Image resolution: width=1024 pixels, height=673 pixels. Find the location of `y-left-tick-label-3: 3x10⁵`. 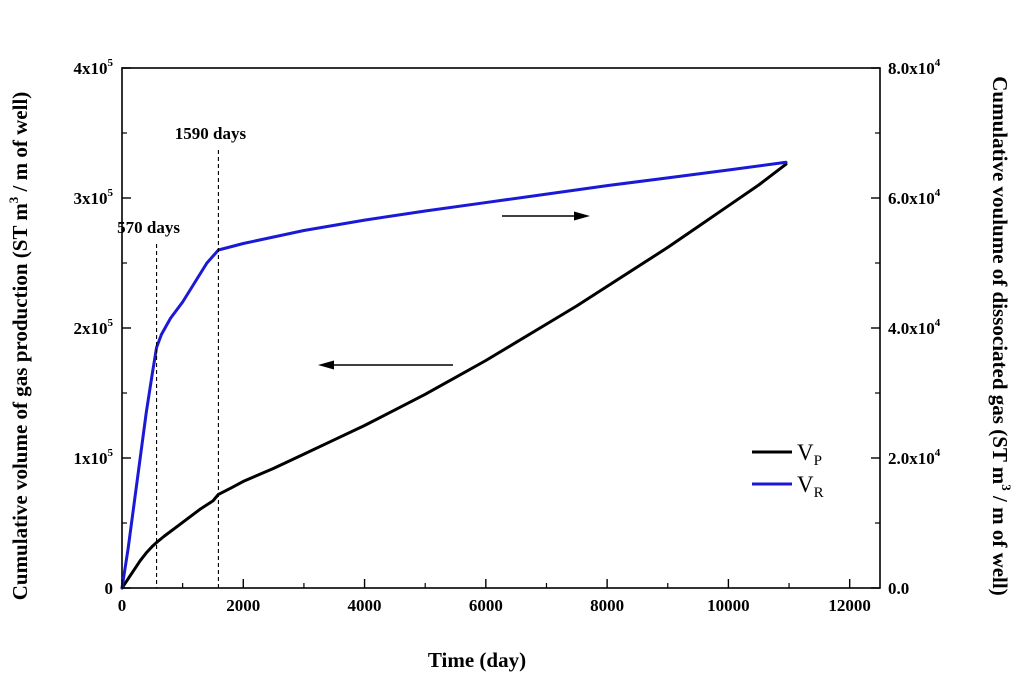

y-left-tick-label-3: 3x10⁵ is located at coordinates (94, 197).